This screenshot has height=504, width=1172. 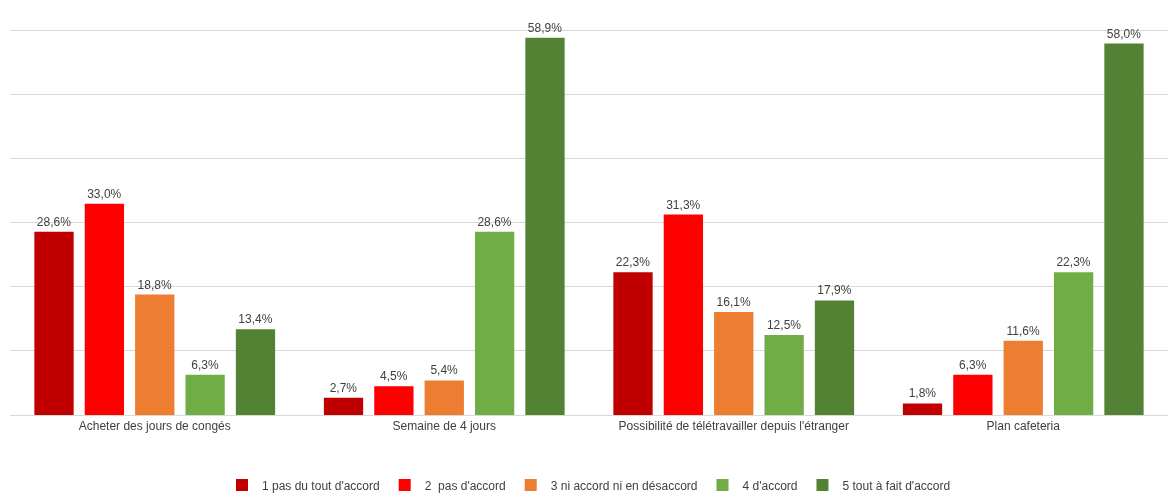 I want to click on x-tick-label: Semaine de 4 jours, so click(x=444, y=426).